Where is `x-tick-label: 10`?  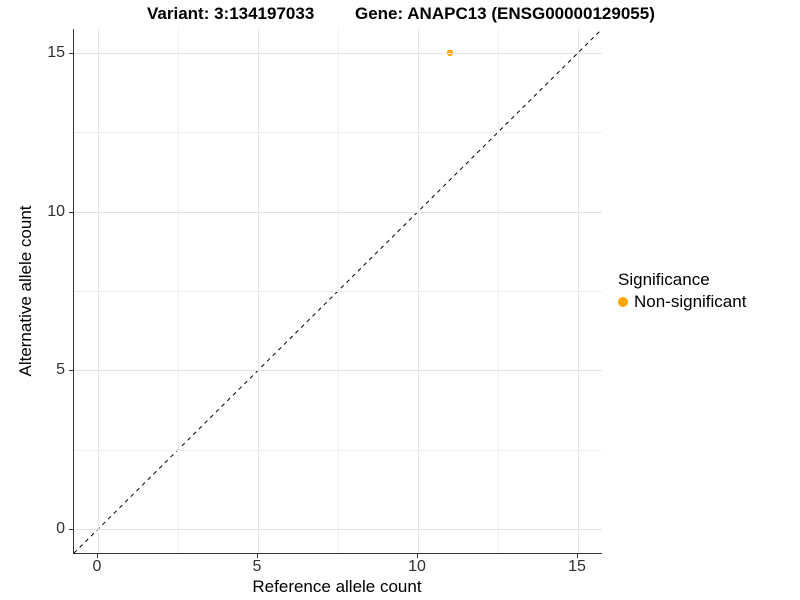 x-tick-label: 10 is located at coordinates (417, 566).